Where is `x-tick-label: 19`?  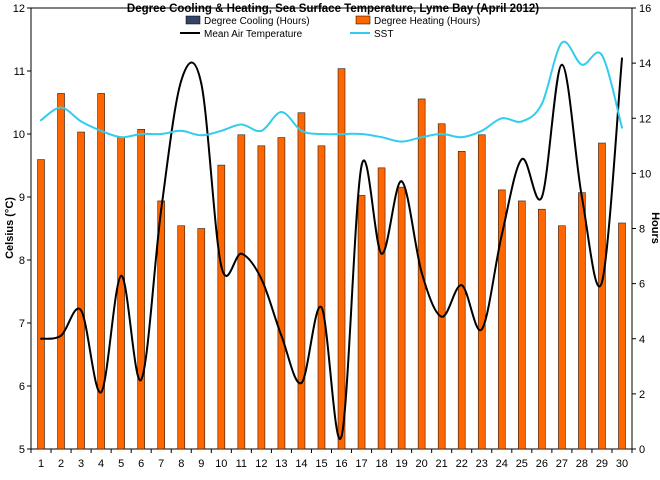 x-tick-label: 19 is located at coordinates (401, 464).